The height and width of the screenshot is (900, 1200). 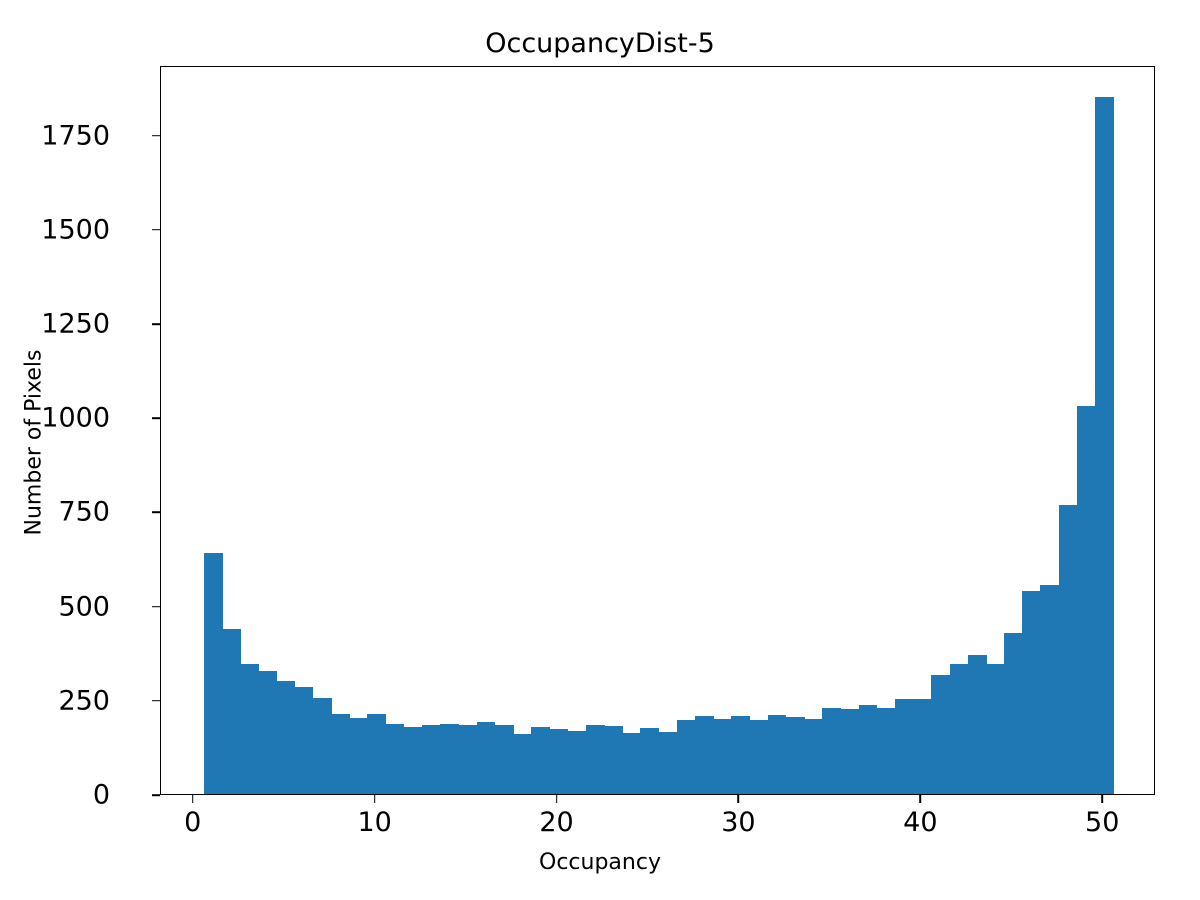 I want to click on y-tick-label: 1000, so click(x=75, y=418).